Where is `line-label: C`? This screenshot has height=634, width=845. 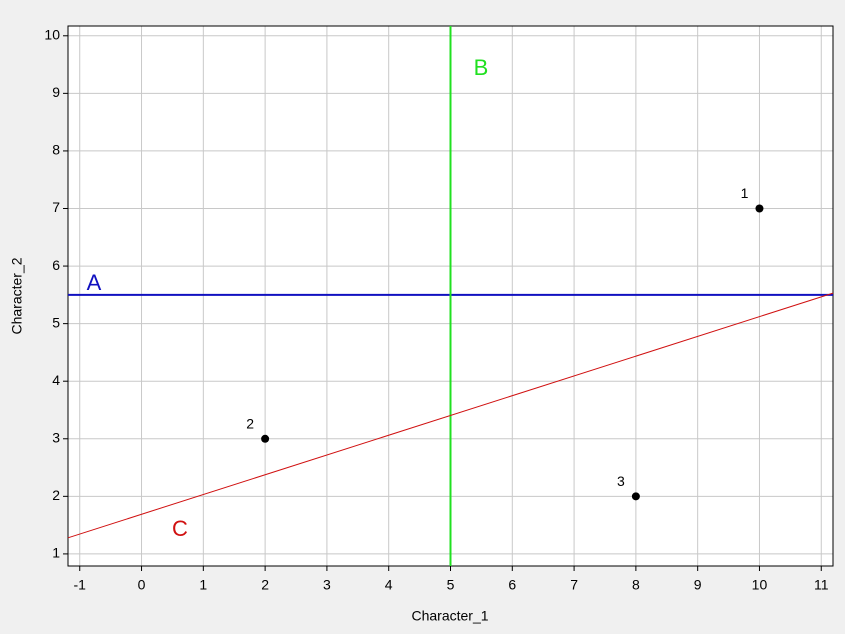
line-label: C is located at coordinates (180, 528).